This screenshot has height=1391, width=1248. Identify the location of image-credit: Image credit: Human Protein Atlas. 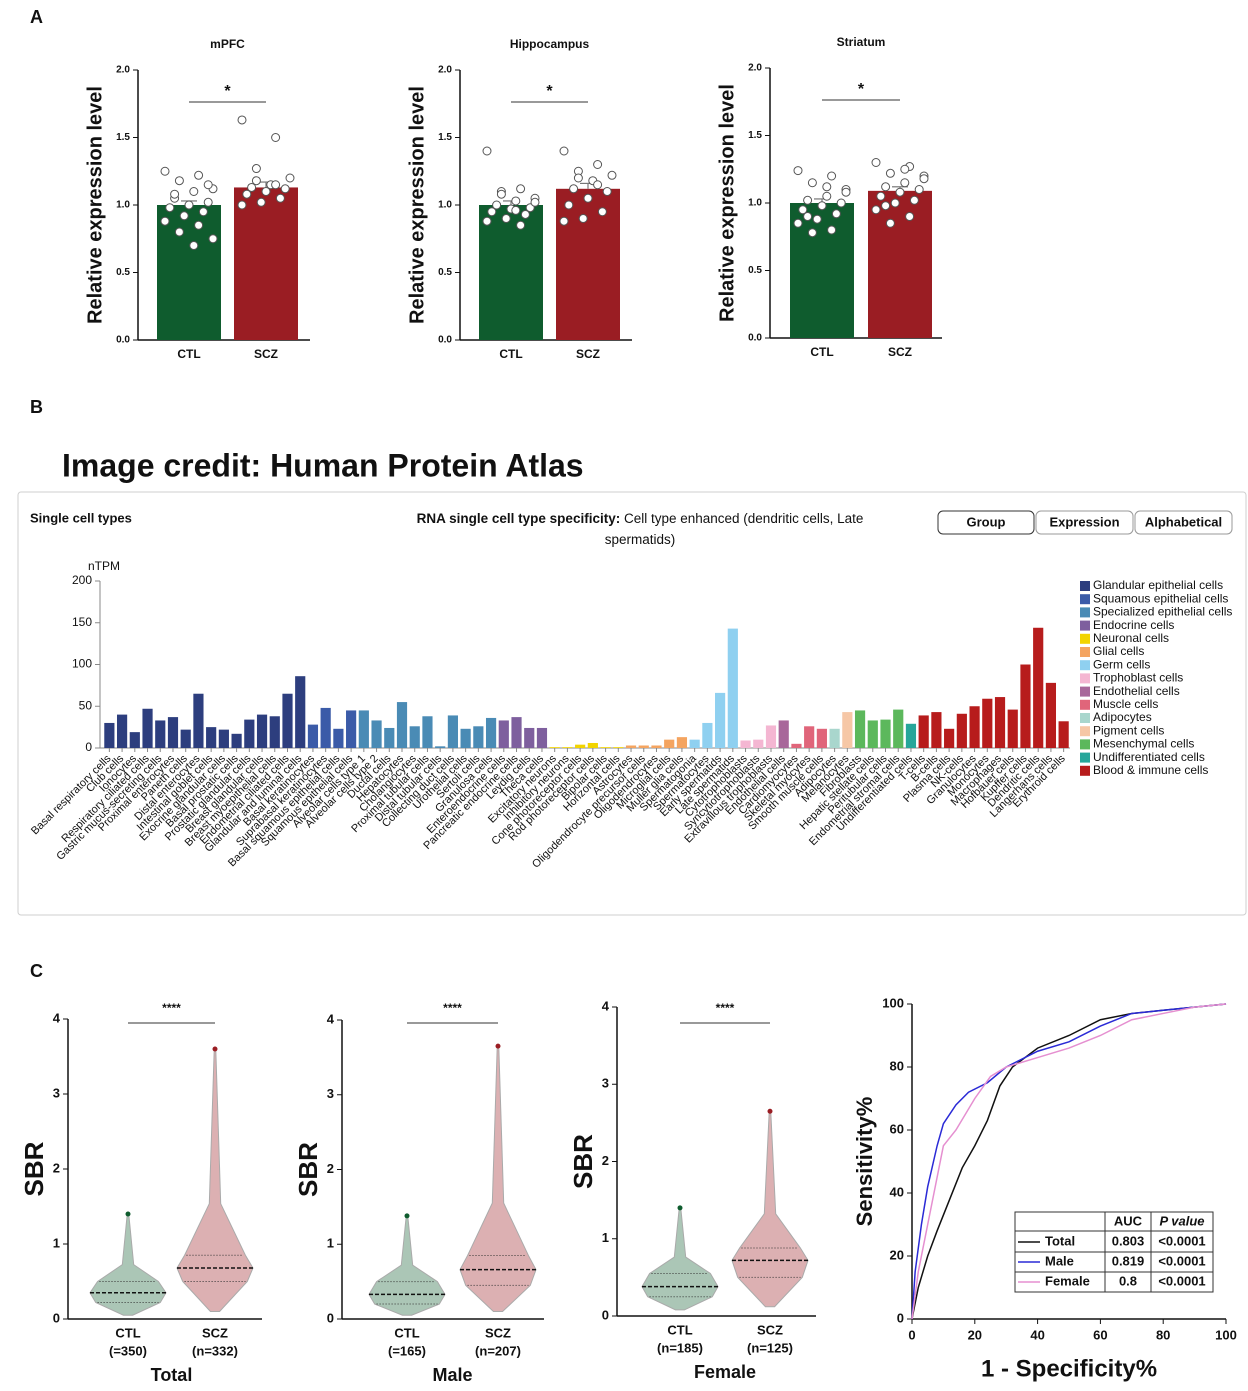
(323, 465).